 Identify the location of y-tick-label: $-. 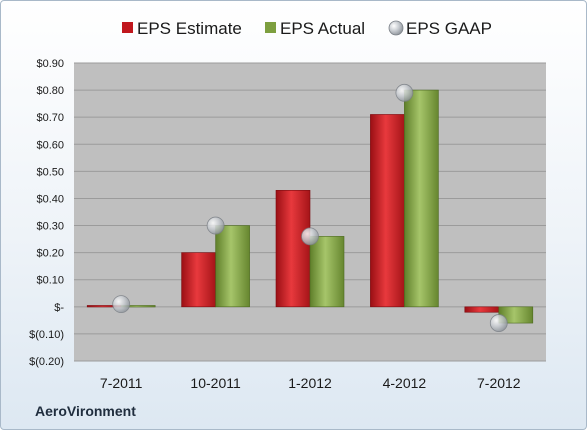
(59, 308).